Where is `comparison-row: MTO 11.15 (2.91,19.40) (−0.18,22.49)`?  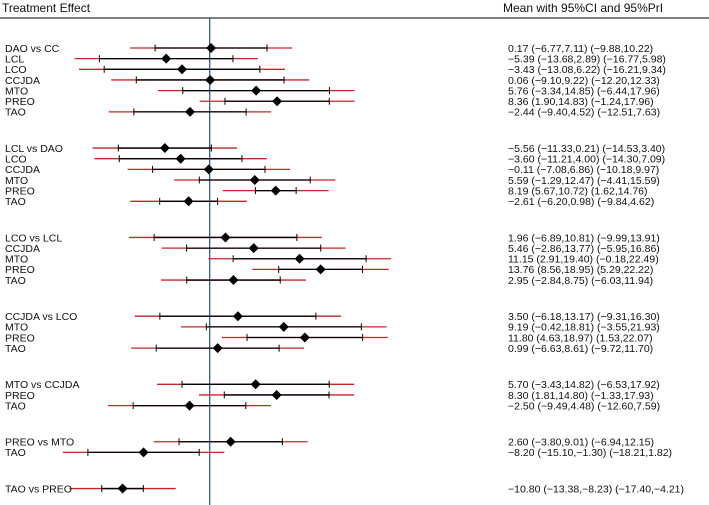 comparison-row: MTO 11.15 (2.91,19.40) (−0.18,22.49) is located at coordinates (332, 260).